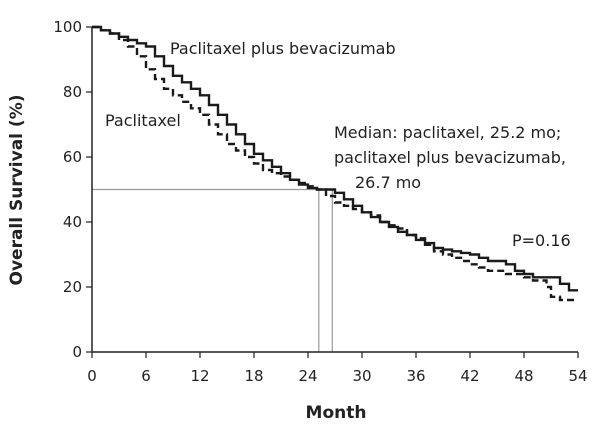  What do you see at coordinates (541, 240) in the screenshot?
I see `p-value-label: P=0.16` at bounding box center [541, 240].